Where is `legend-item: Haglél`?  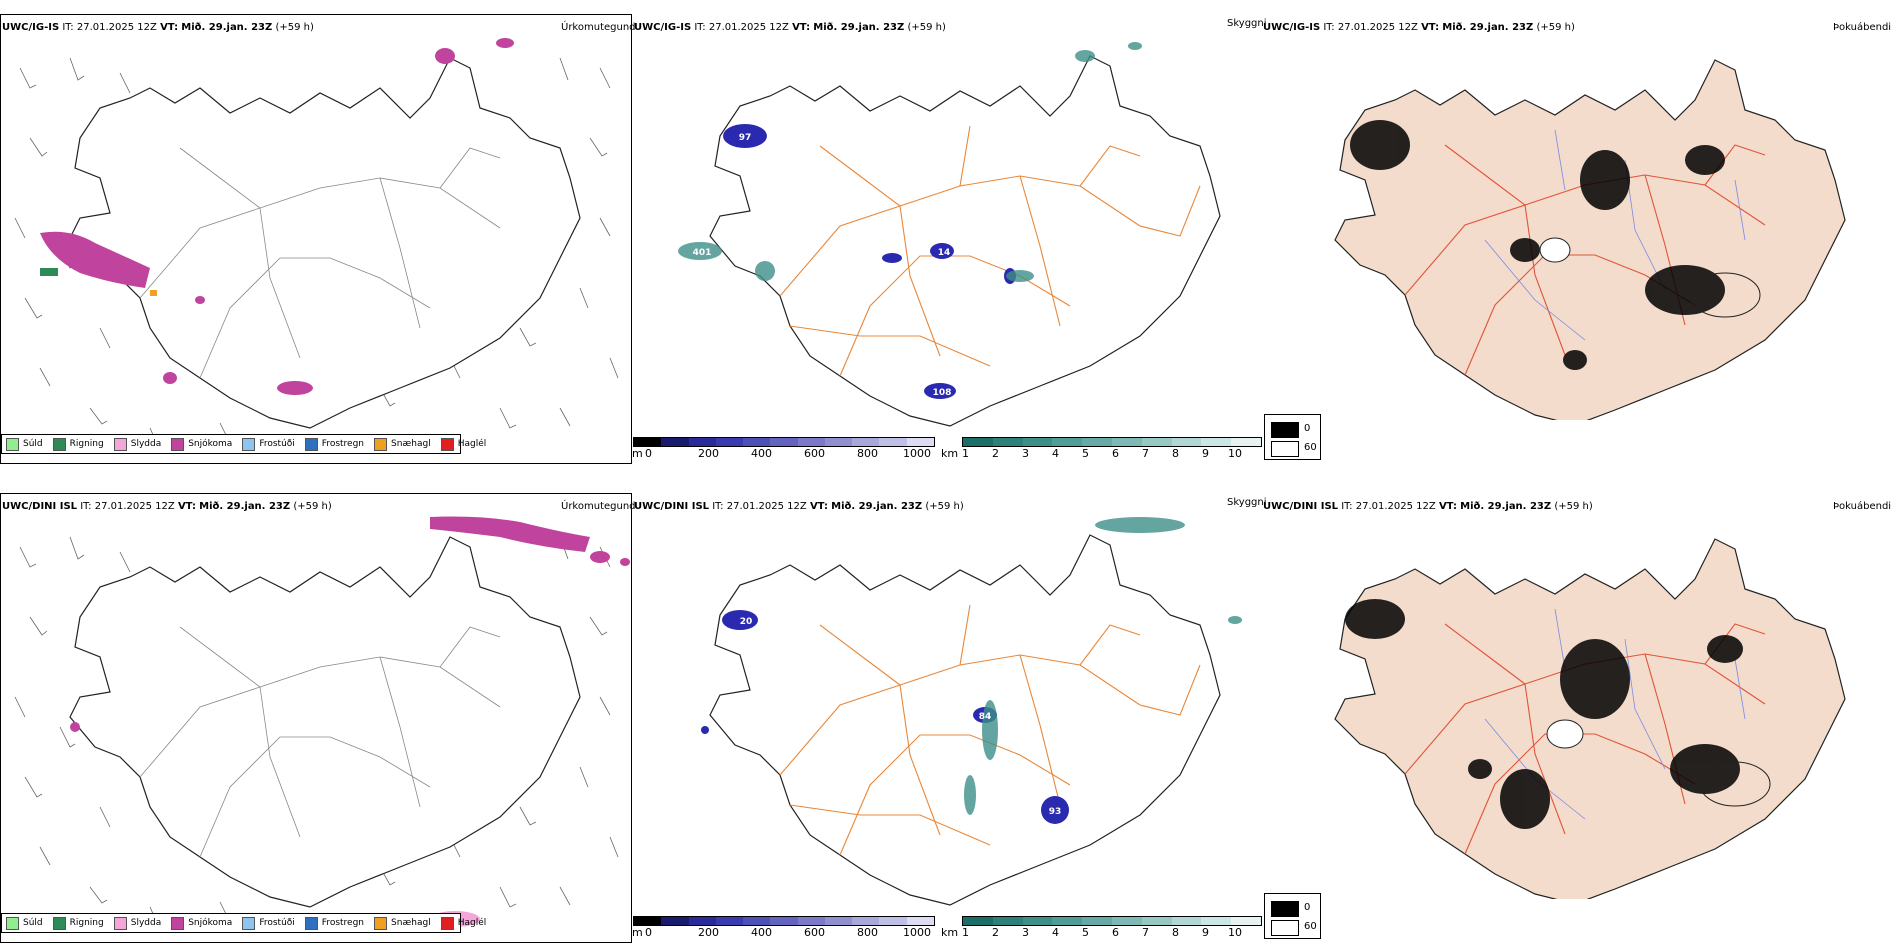 legend-item: Haglél is located at coordinates (463, 444).